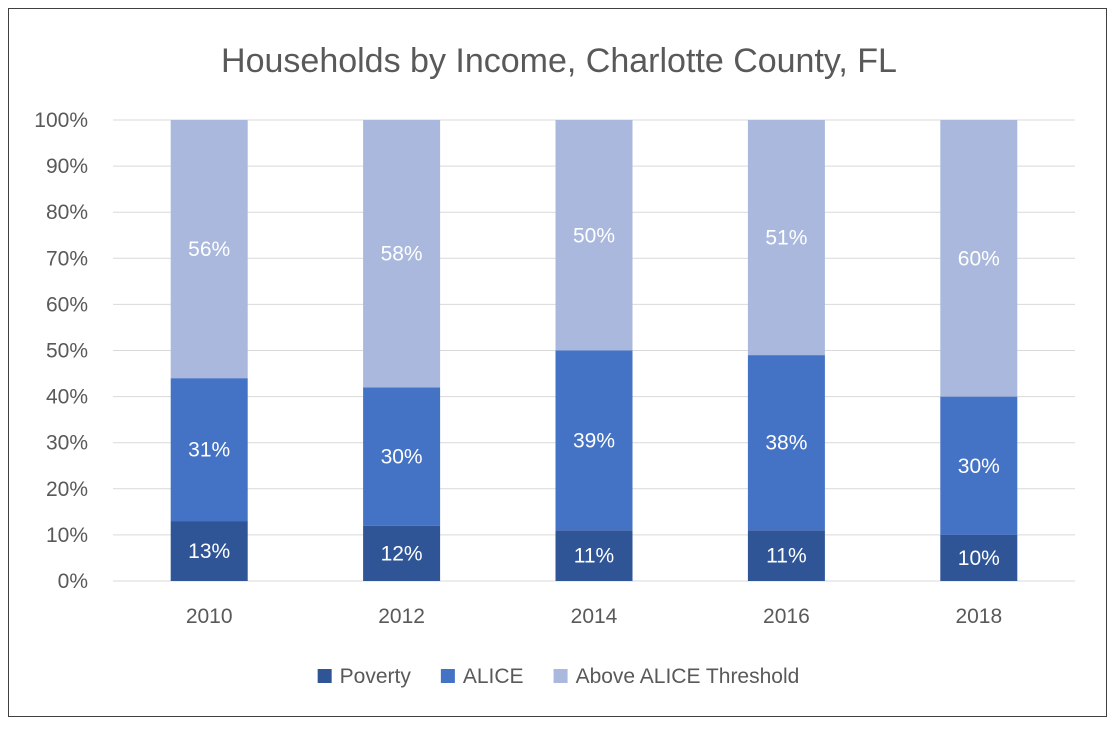 This screenshot has height=731, width=1117. I want to click on x-tick-label: 2010, so click(209, 616).